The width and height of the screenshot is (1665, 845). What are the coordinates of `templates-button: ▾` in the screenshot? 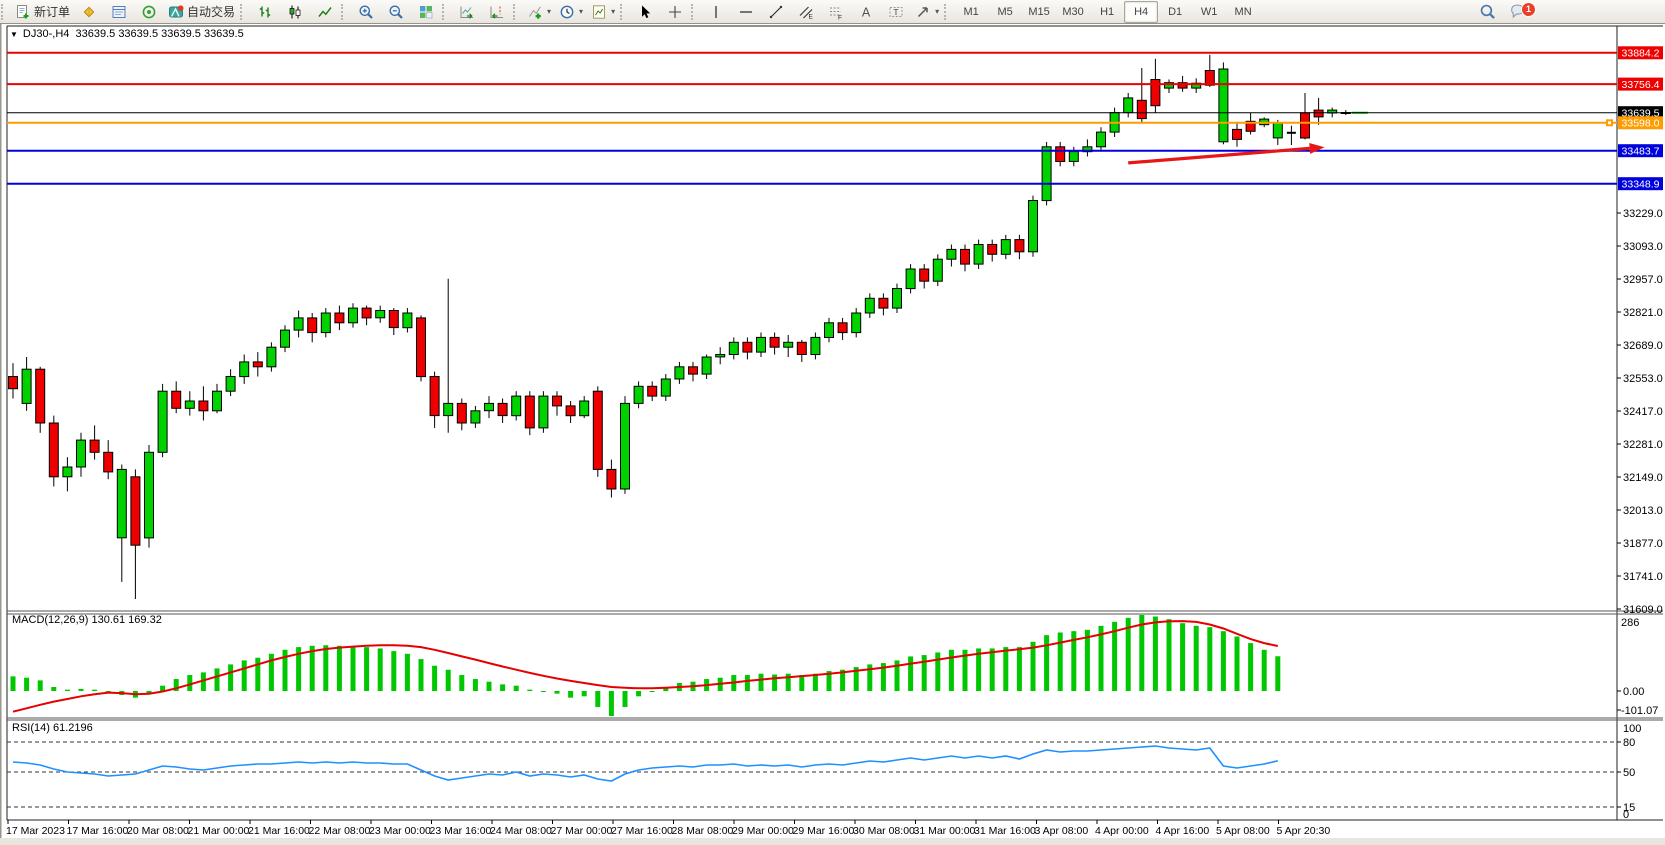 It's located at (603, 12).